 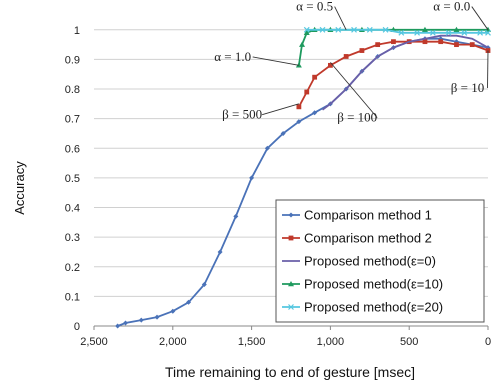 What do you see at coordinates (373, 307) in the screenshot?
I see `legend-item-label: Proposed method(ε=20)` at bounding box center [373, 307].